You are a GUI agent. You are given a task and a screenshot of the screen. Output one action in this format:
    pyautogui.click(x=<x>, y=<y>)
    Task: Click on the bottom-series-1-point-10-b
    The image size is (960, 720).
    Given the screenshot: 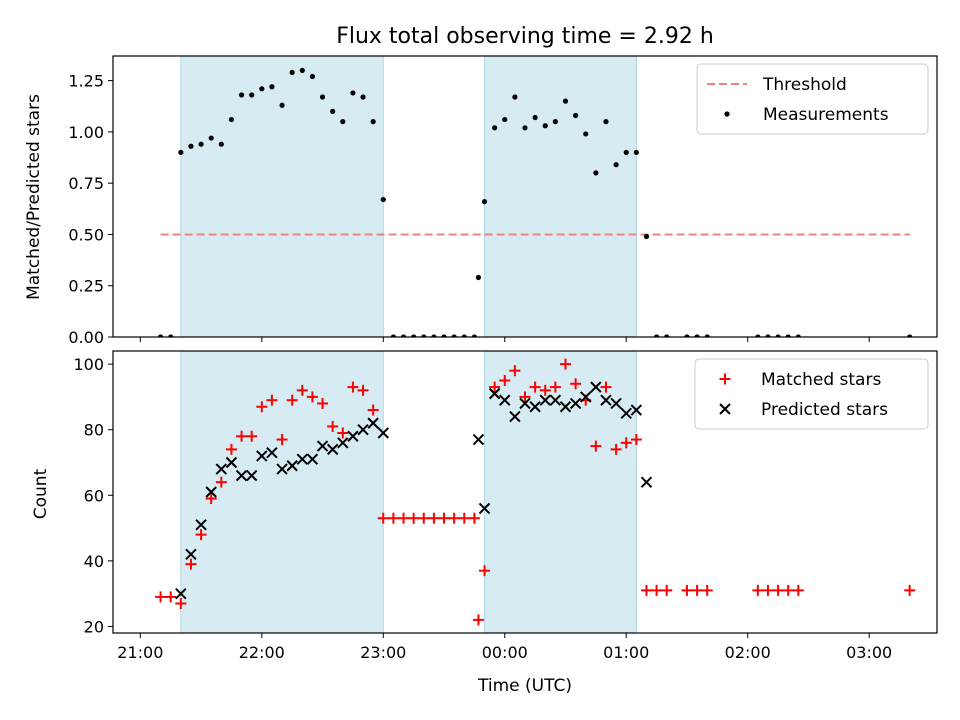 What is the action you would take?
    pyautogui.click(x=282, y=469)
    